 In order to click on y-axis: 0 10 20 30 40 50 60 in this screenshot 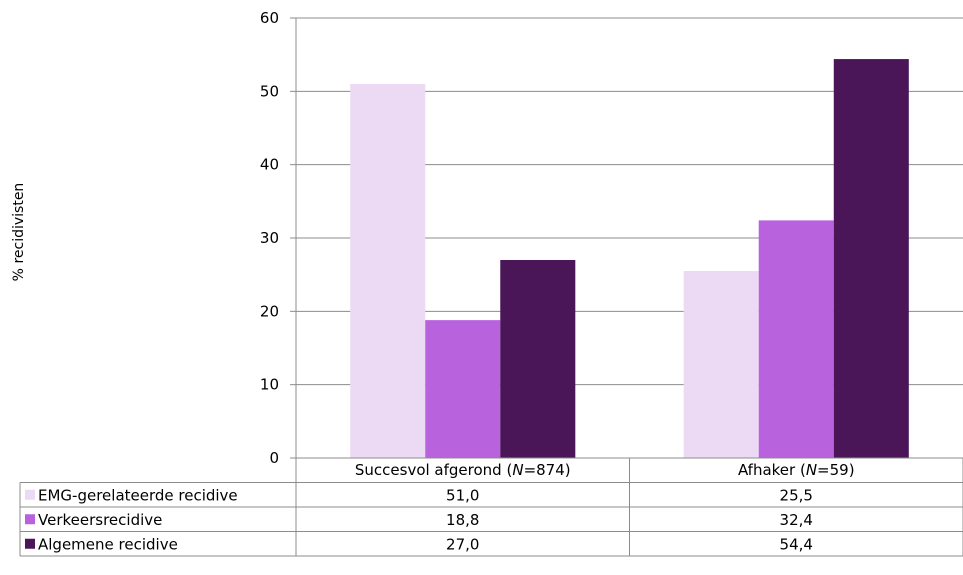, I will do `click(278, 238)`.